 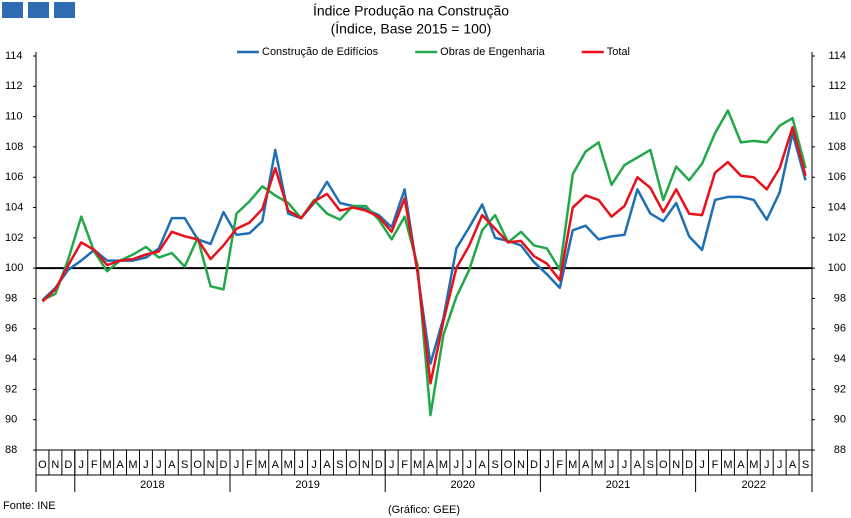 What do you see at coordinates (14, 56) in the screenshot?
I see `y-tick-label: 114` at bounding box center [14, 56].